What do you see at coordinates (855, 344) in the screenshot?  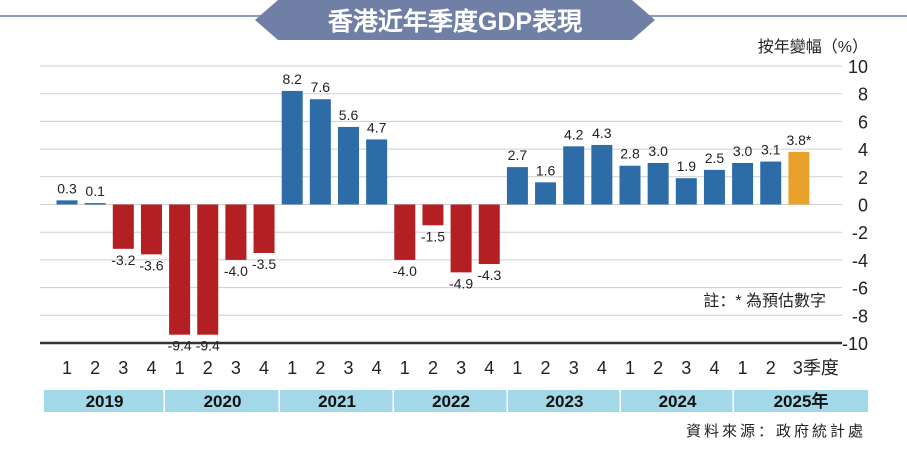 I see `y-tick-label: -10` at bounding box center [855, 344].